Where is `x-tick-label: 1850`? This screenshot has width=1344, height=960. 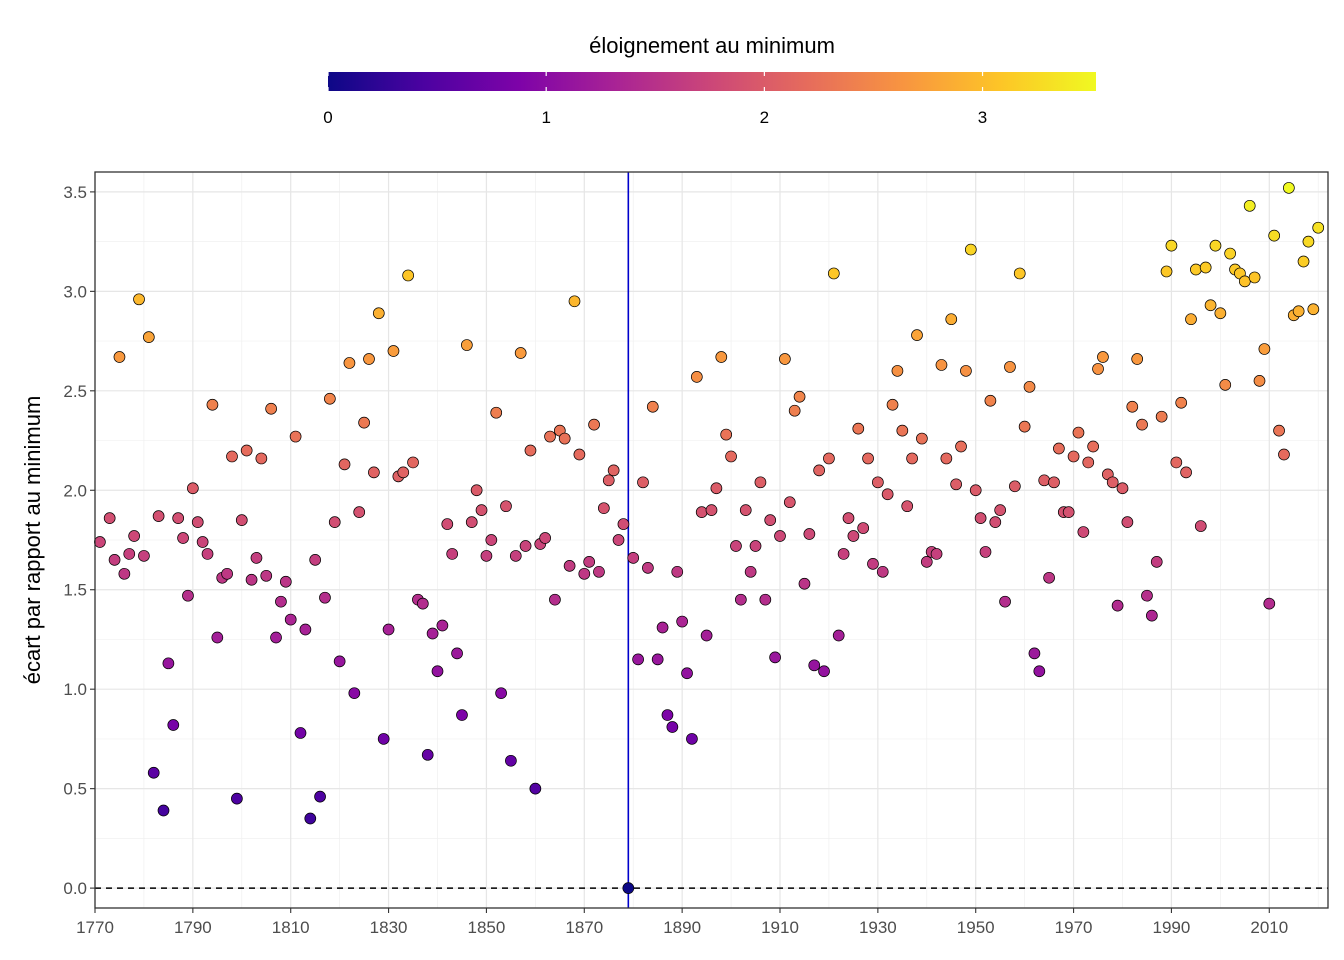 x-tick-label: 1850 is located at coordinates (487, 927).